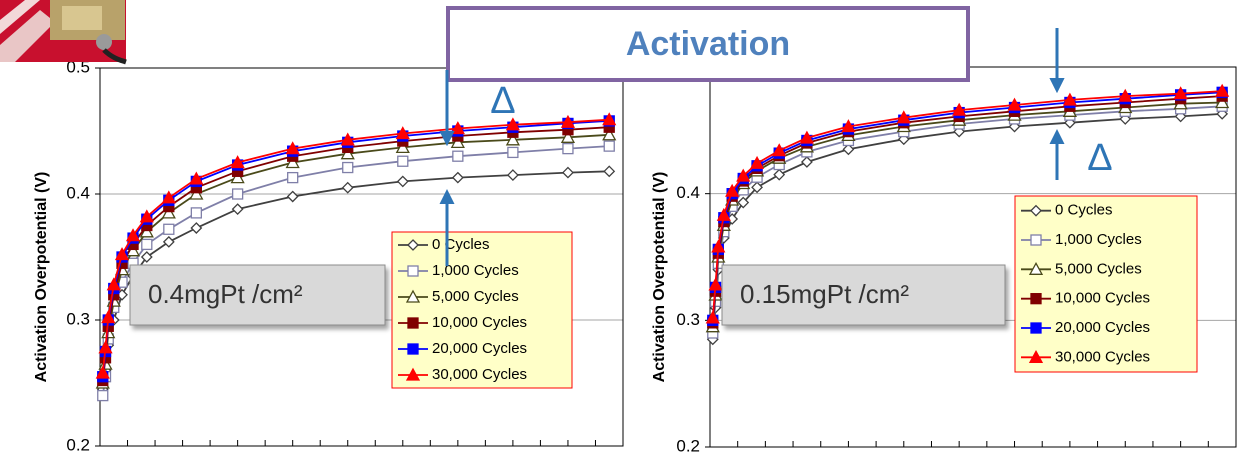 This screenshot has width=1248, height=455. What do you see at coordinates (479, 348) in the screenshot?
I see `legend-label: 20,000 Cycles` at bounding box center [479, 348].